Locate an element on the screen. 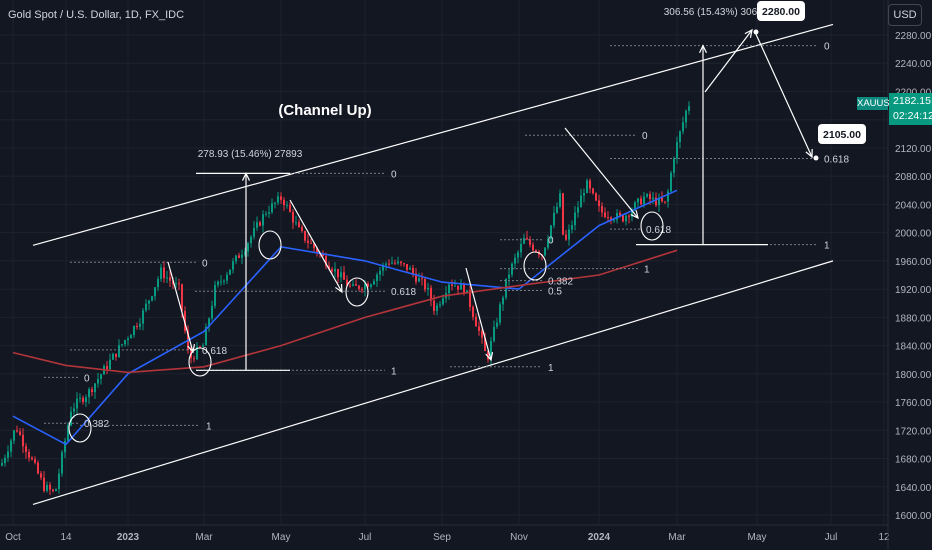 The image size is (932, 550). y-tick-label: 1920.00 is located at coordinates (913, 290).